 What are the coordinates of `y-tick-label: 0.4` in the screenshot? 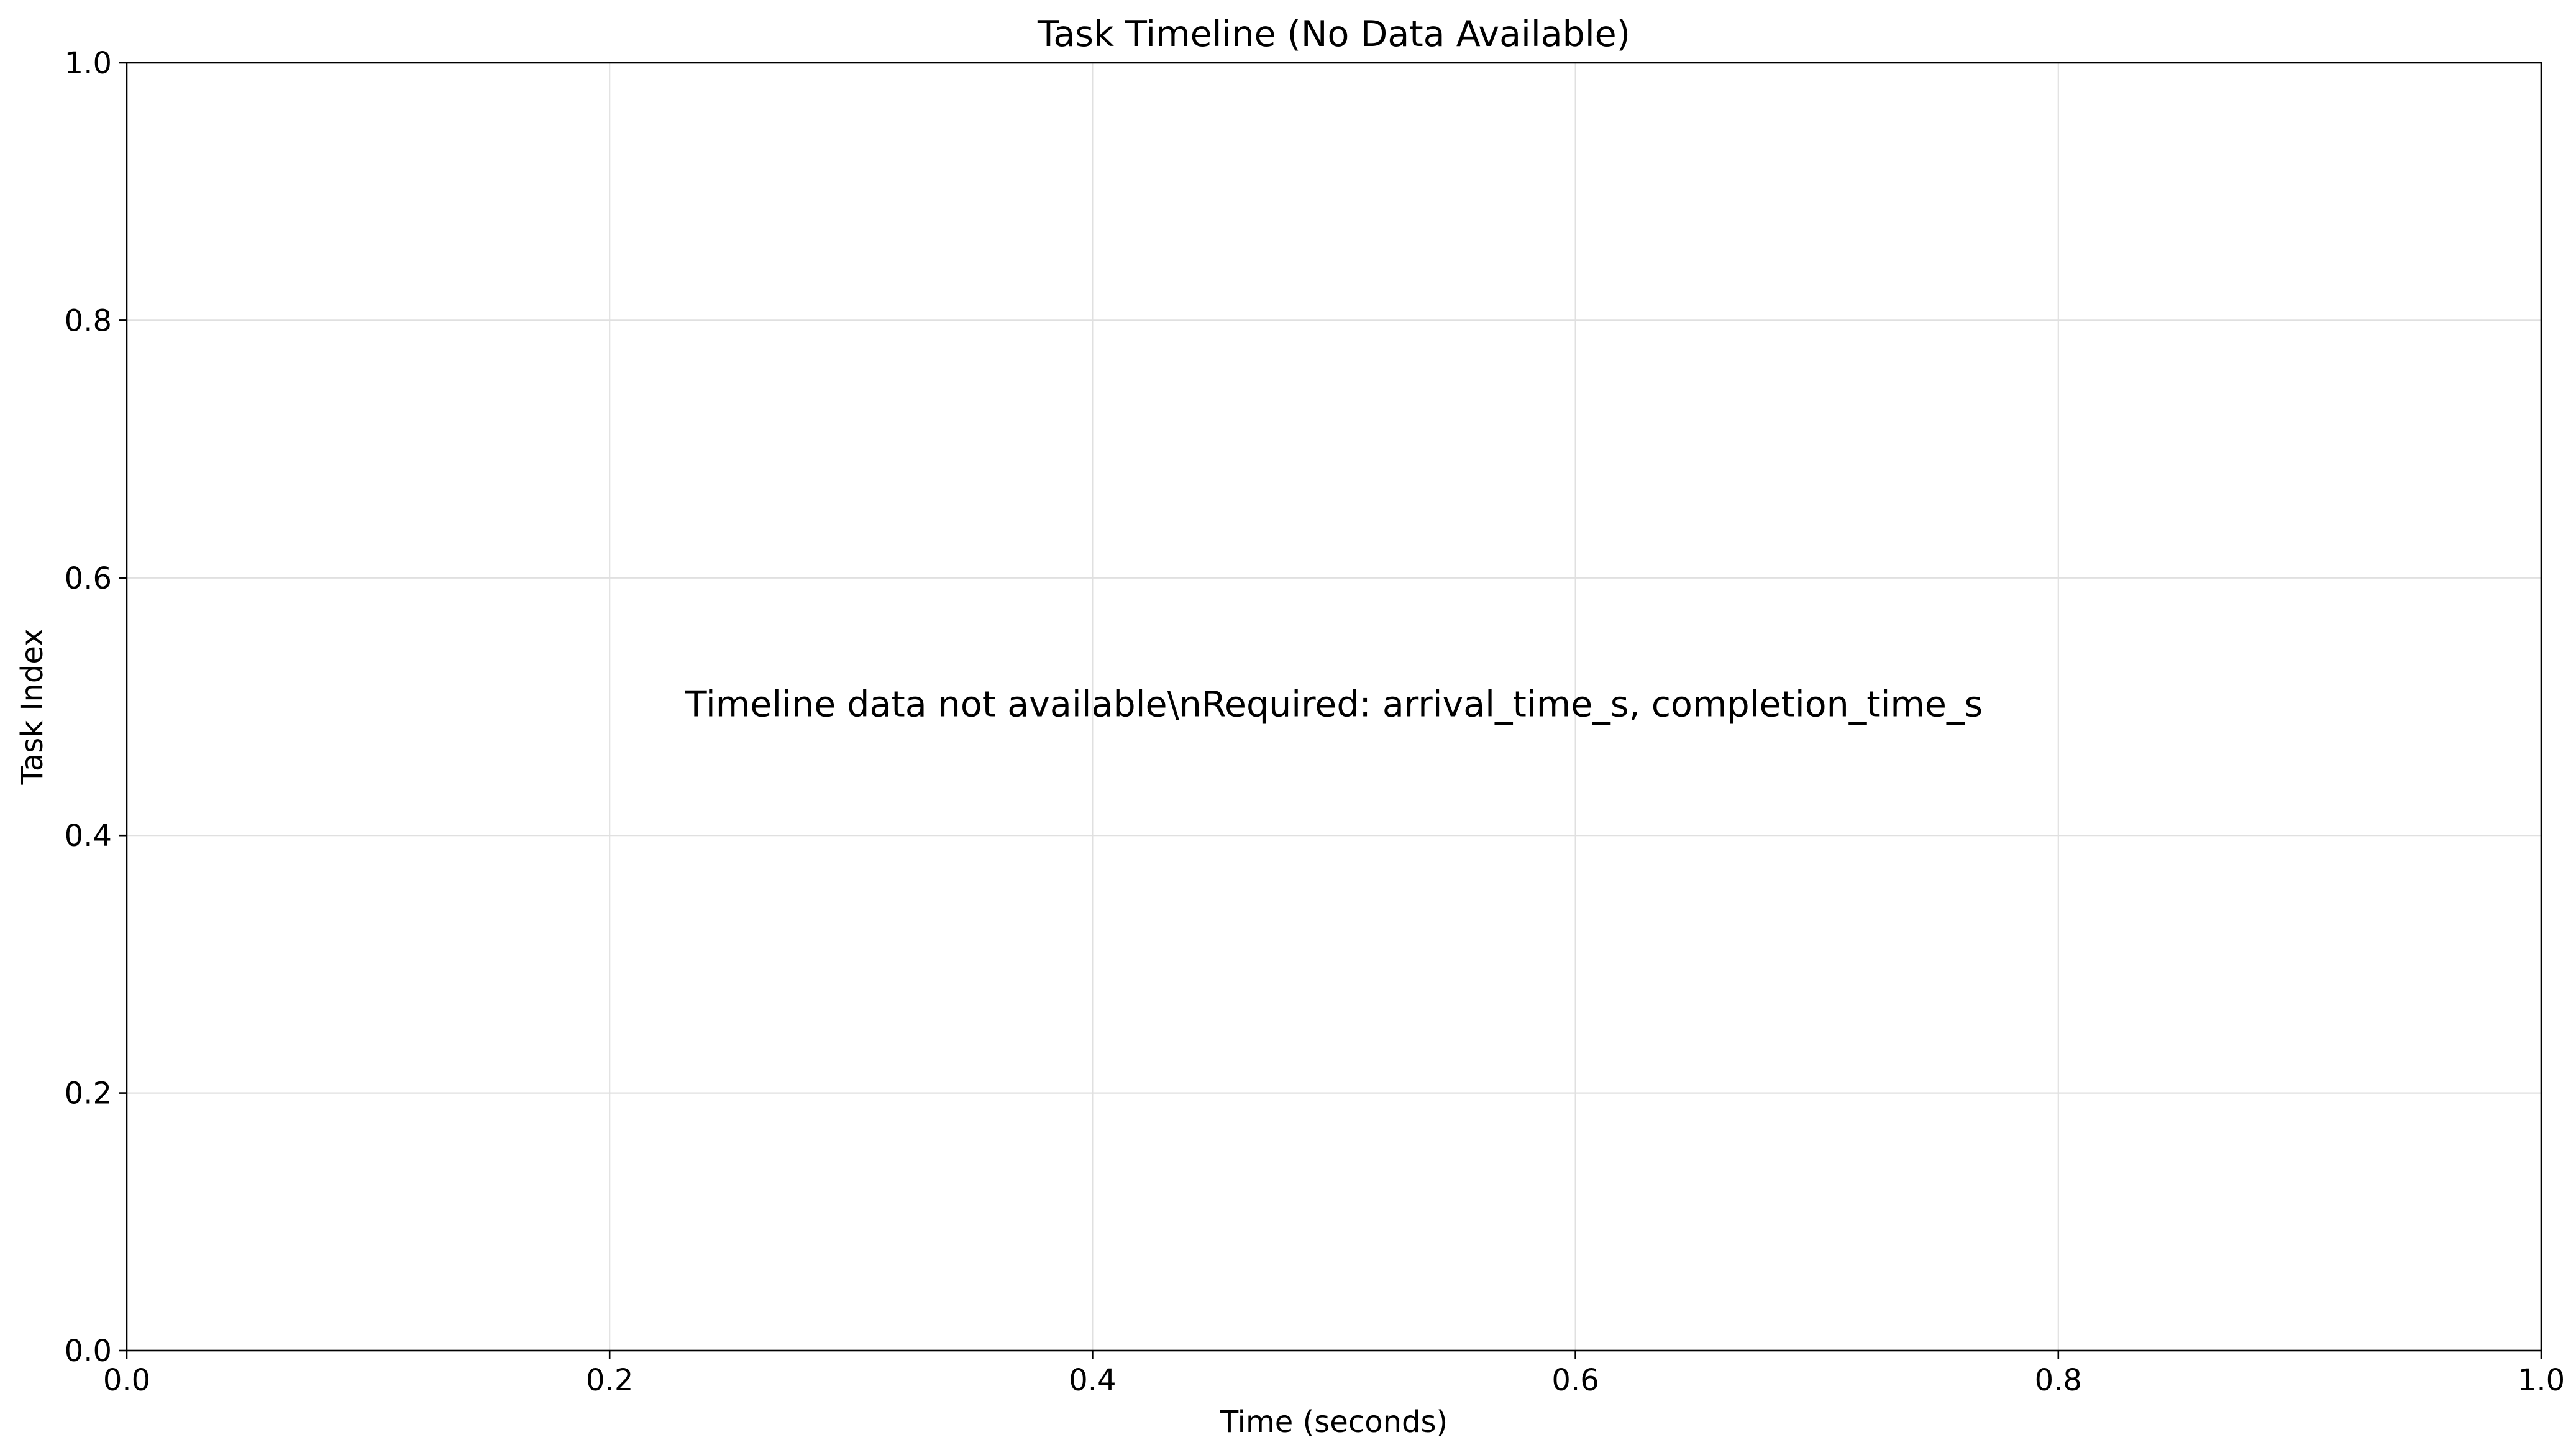 It's located at (88, 836).